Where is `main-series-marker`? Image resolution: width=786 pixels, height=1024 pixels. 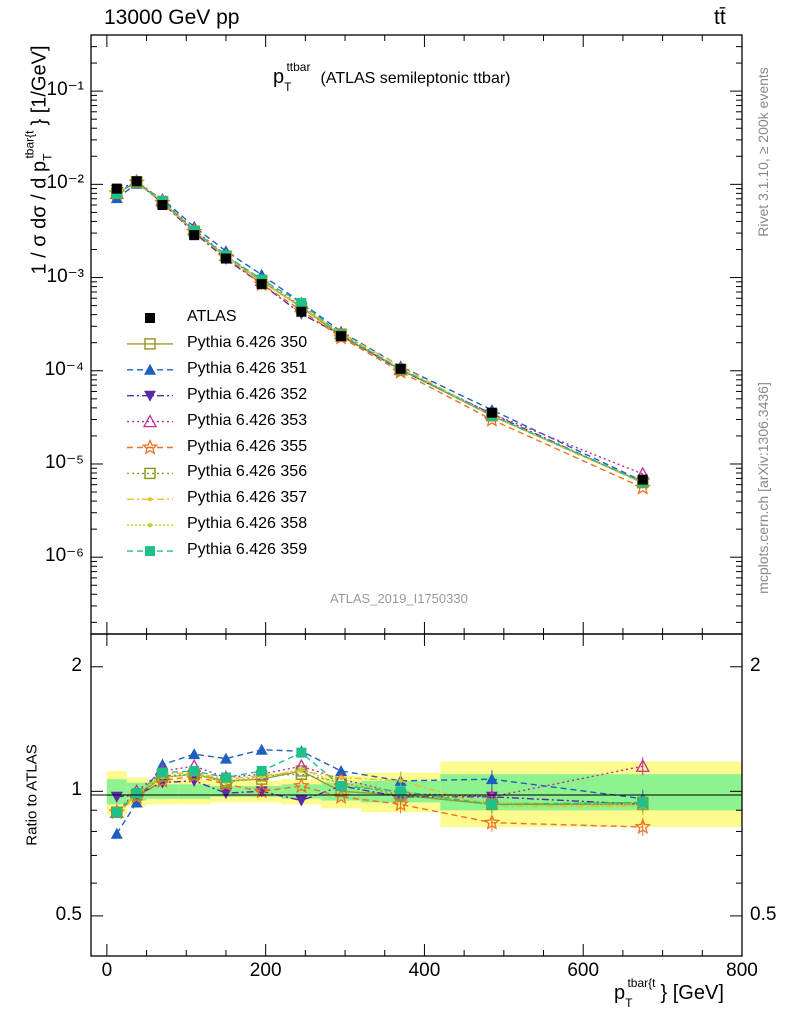 main-series-marker is located at coordinates (301, 303).